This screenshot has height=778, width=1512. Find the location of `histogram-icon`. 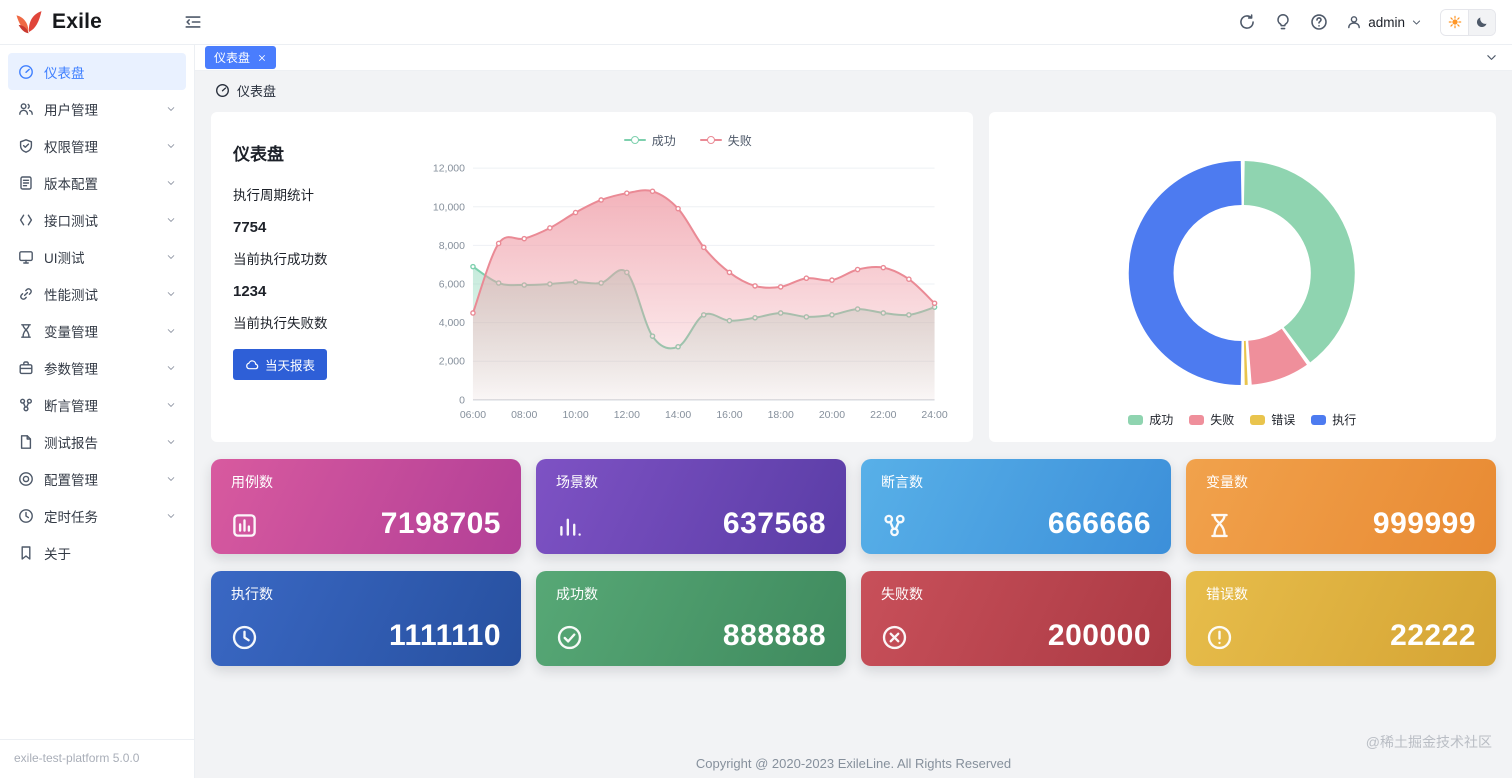

histogram-icon is located at coordinates (569, 525).